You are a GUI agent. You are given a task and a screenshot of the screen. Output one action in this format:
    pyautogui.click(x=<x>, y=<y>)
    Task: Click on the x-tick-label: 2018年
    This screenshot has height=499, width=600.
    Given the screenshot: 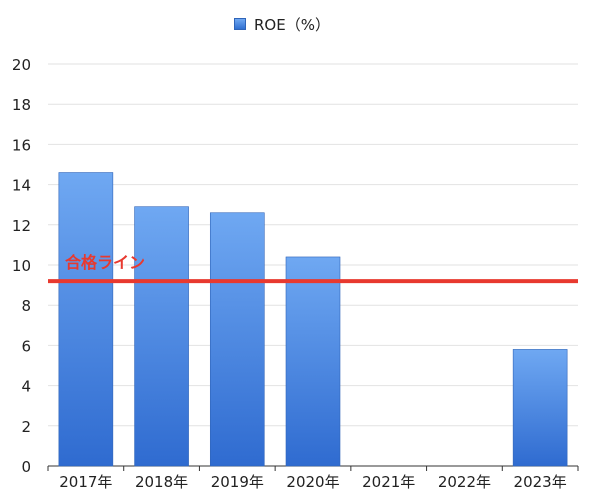 What is the action you would take?
    pyautogui.click(x=161, y=482)
    